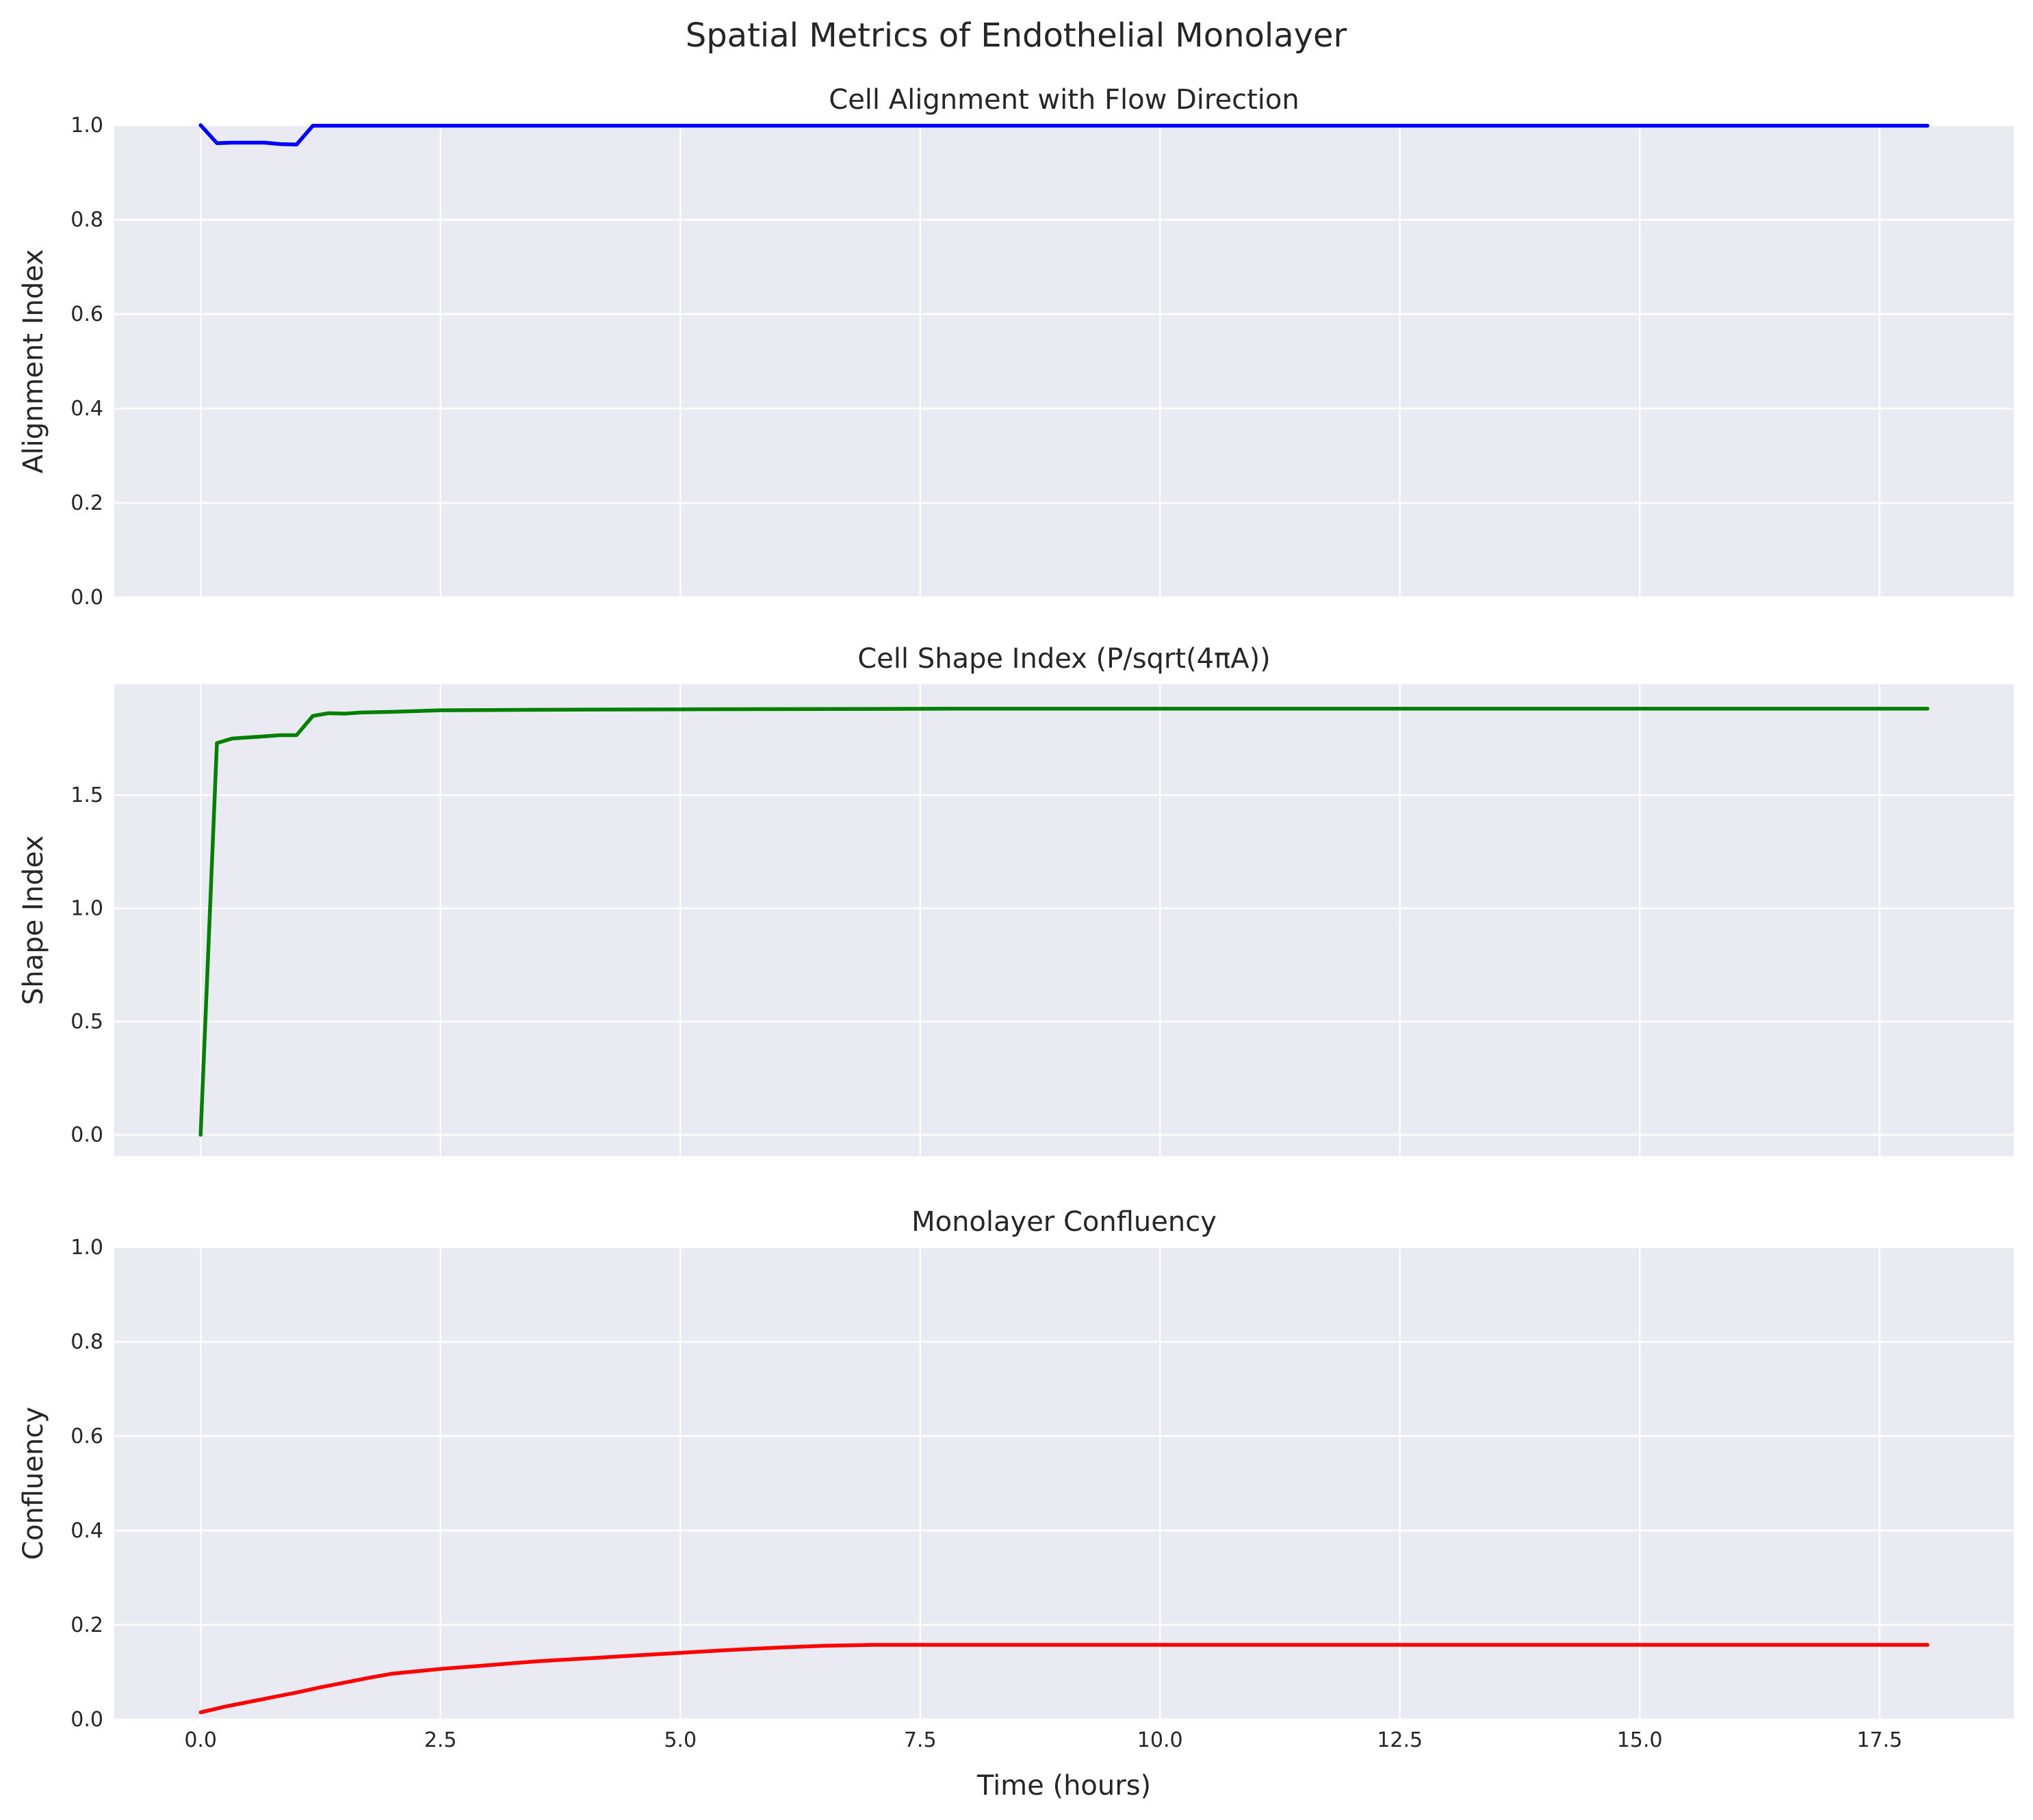  What do you see at coordinates (86, 126) in the screenshot?
I see `alignment-y-tick-label: 1.0` at bounding box center [86, 126].